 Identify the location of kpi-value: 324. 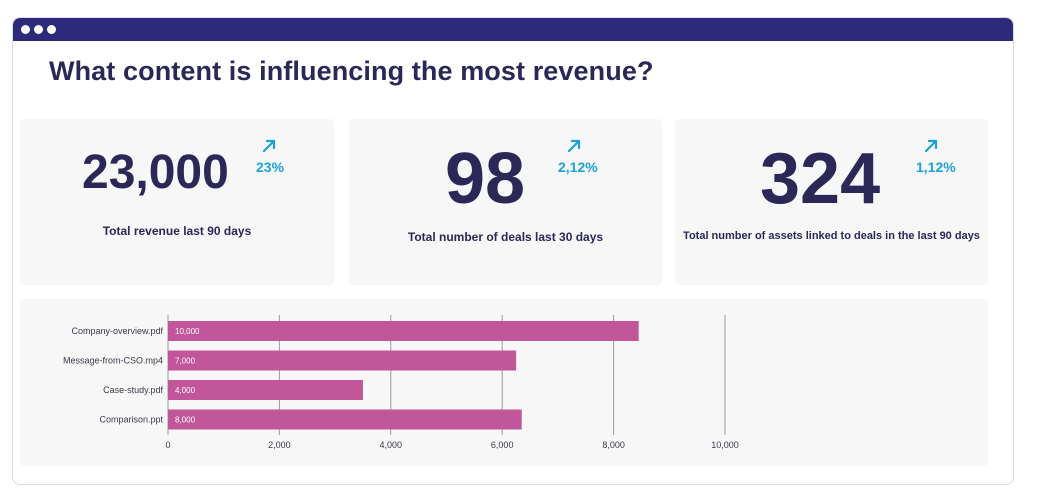
(820, 179).